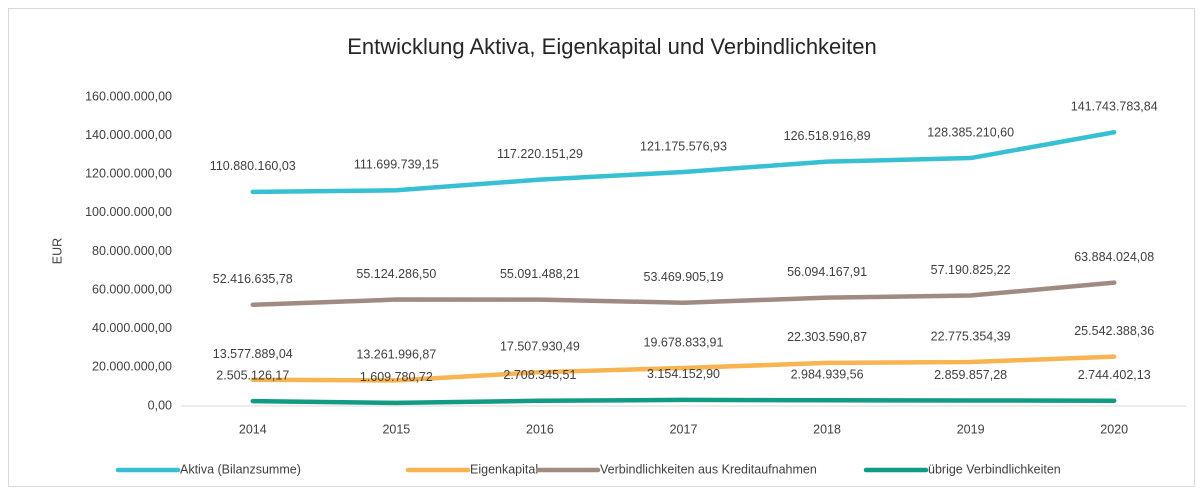 This screenshot has width=1203, height=495. What do you see at coordinates (970, 375) in the screenshot?
I see `data-label: 2.859.857,28` at bounding box center [970, 375].